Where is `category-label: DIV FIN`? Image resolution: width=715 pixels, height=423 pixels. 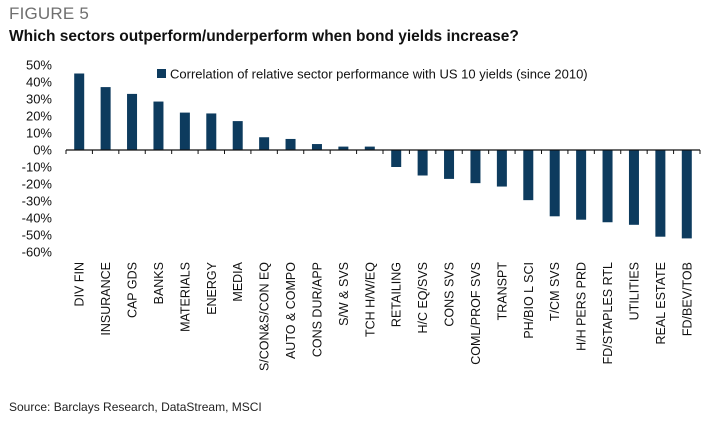
category-label: DIV FIN is located at coordinates (80, 284).